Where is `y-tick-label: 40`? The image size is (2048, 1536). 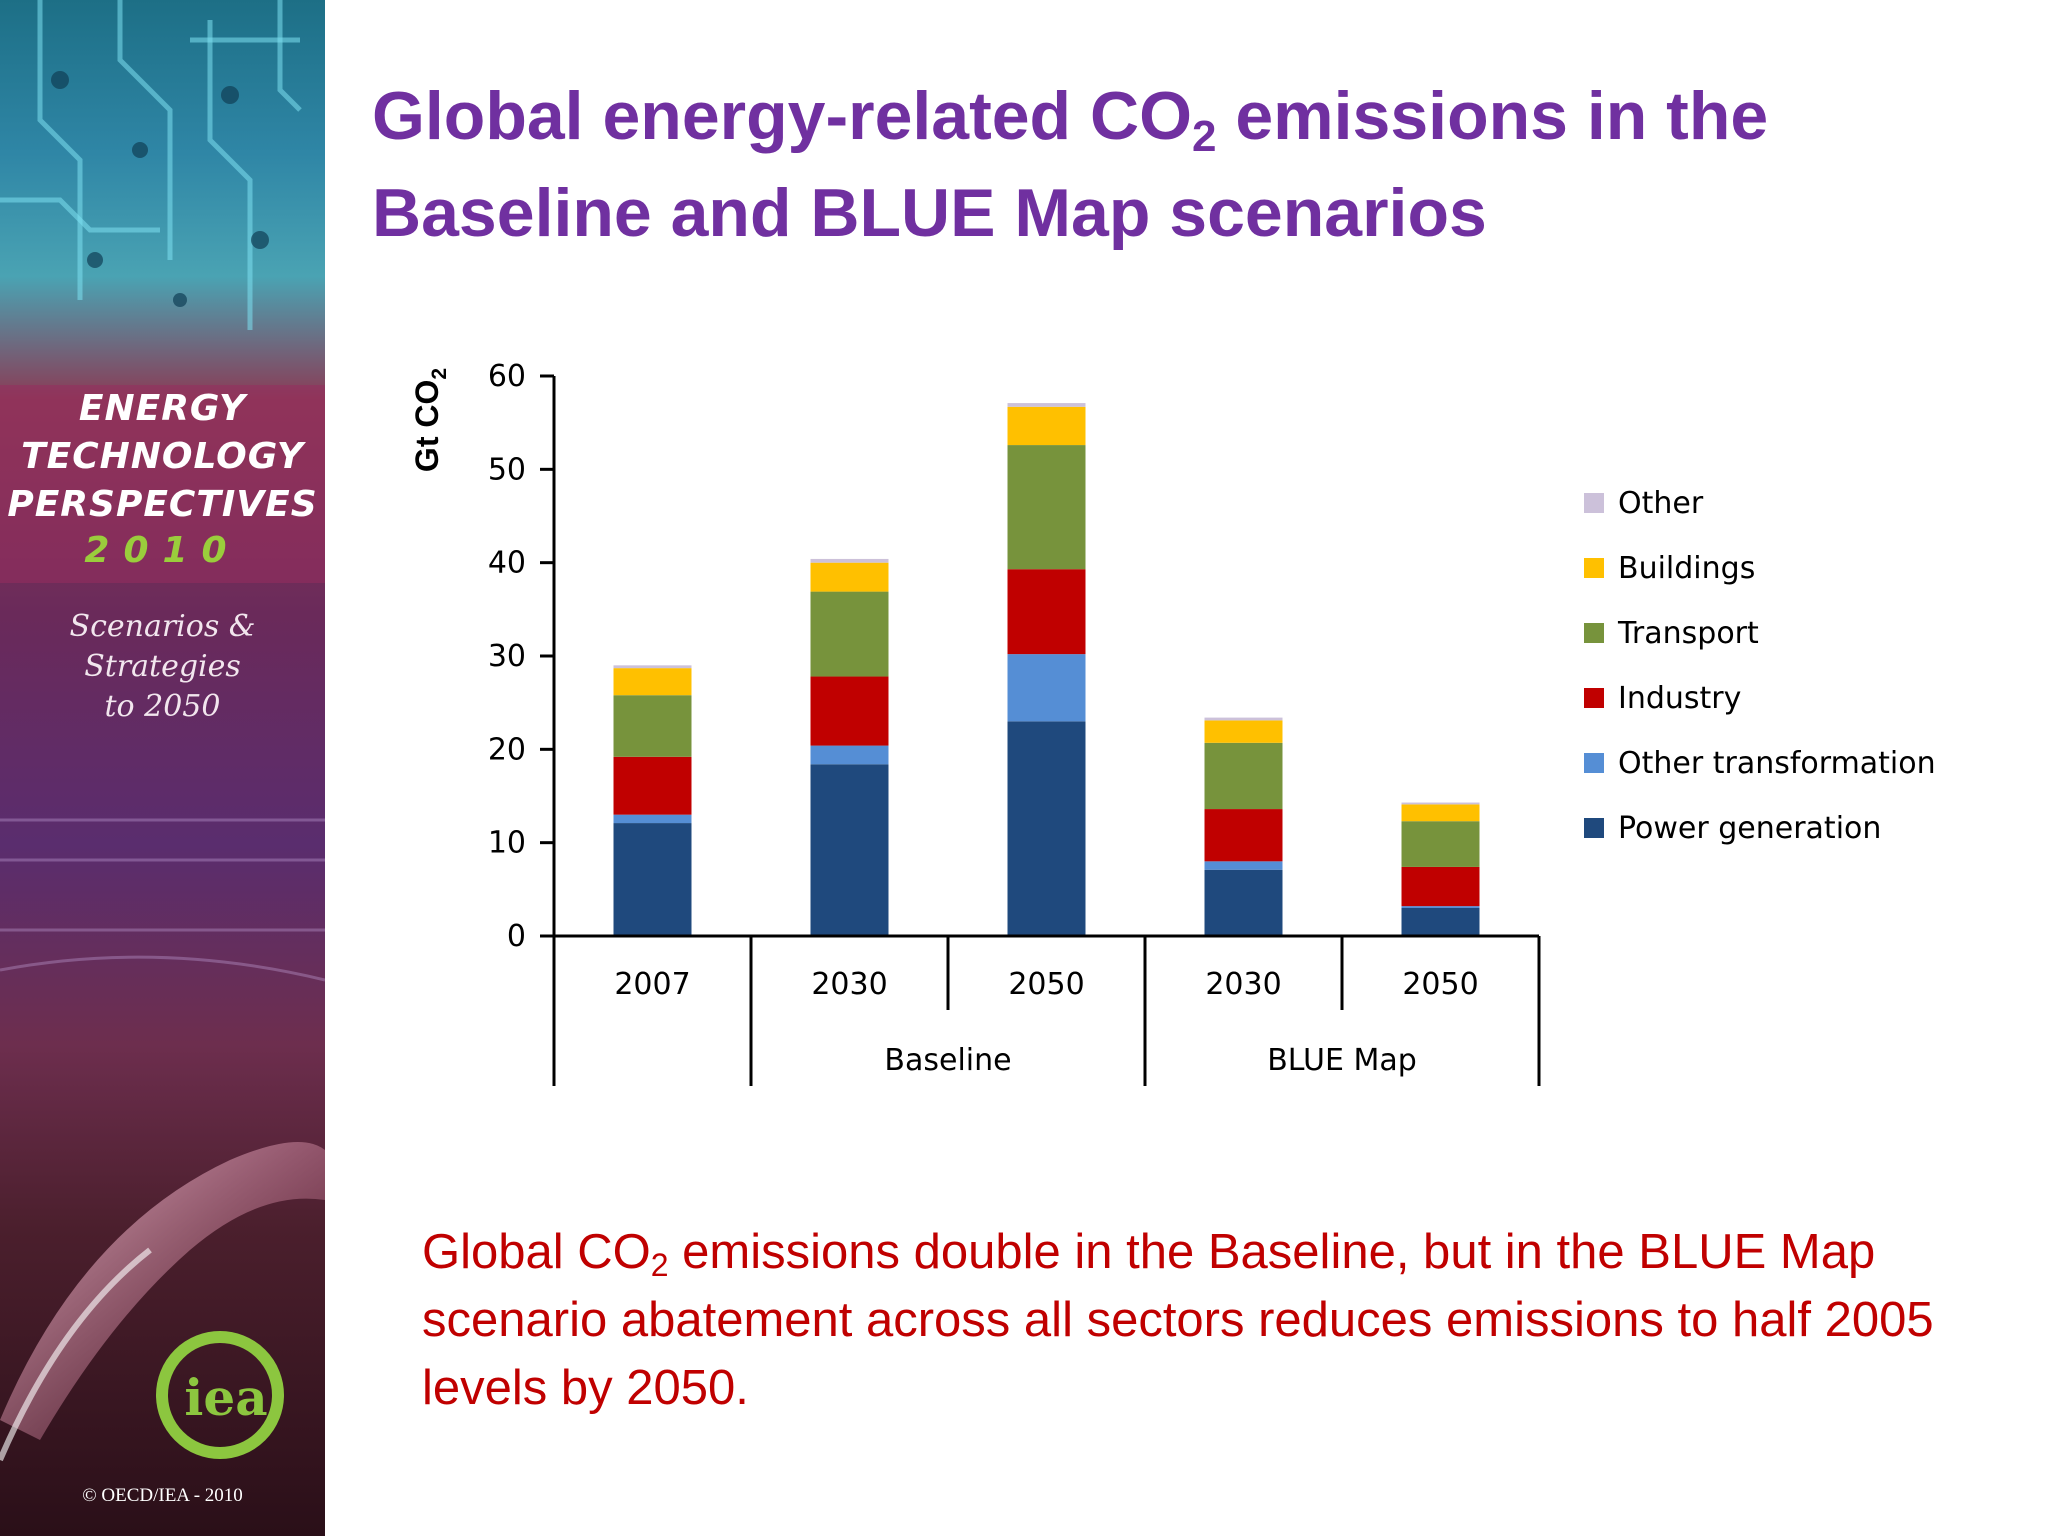
y-tick-label: 40 is located at coordinates (507, 563).